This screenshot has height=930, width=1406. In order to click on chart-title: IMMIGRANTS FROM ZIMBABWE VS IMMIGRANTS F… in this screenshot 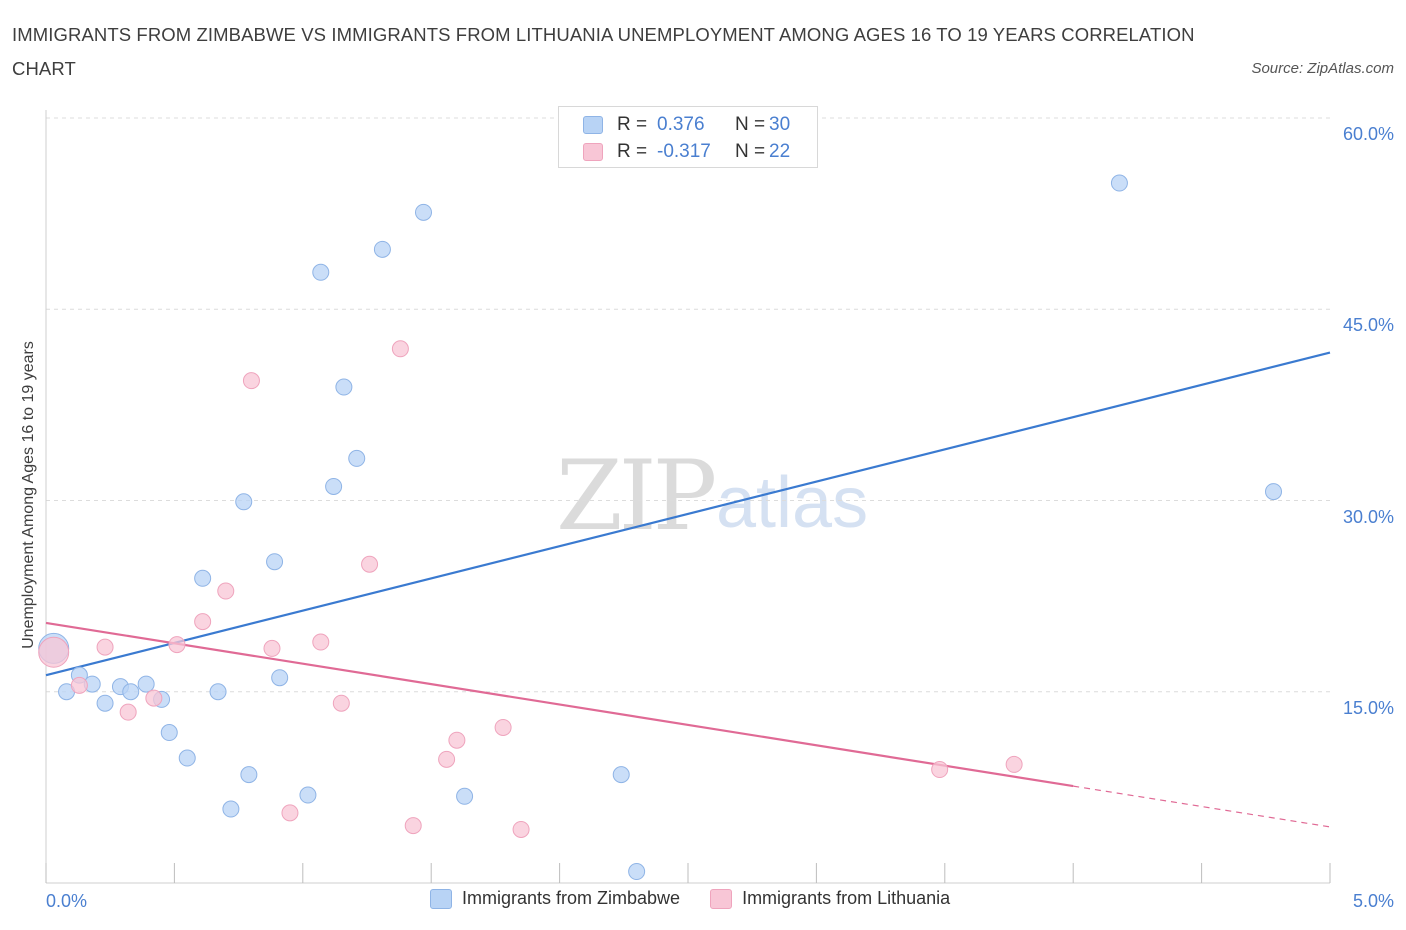, I will do `click(603, 51)`.